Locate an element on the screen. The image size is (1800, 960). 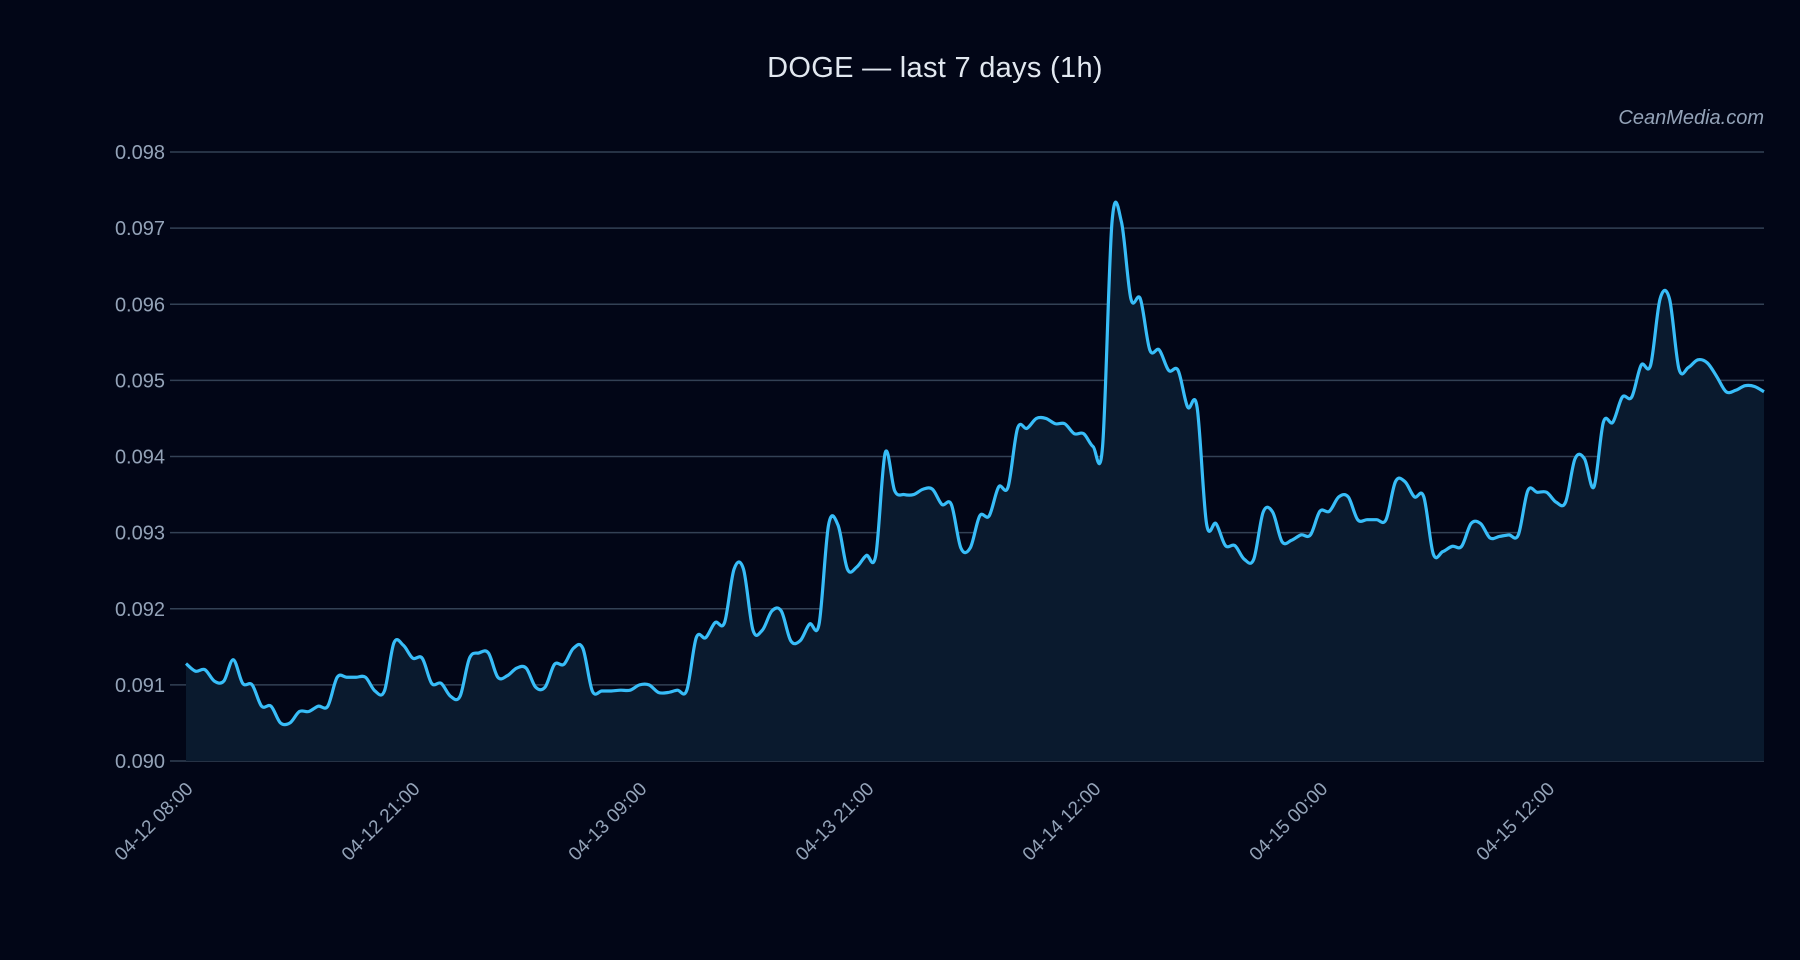
x-tick-label: 04-12 08:00 is located at coordinates (154, 822).